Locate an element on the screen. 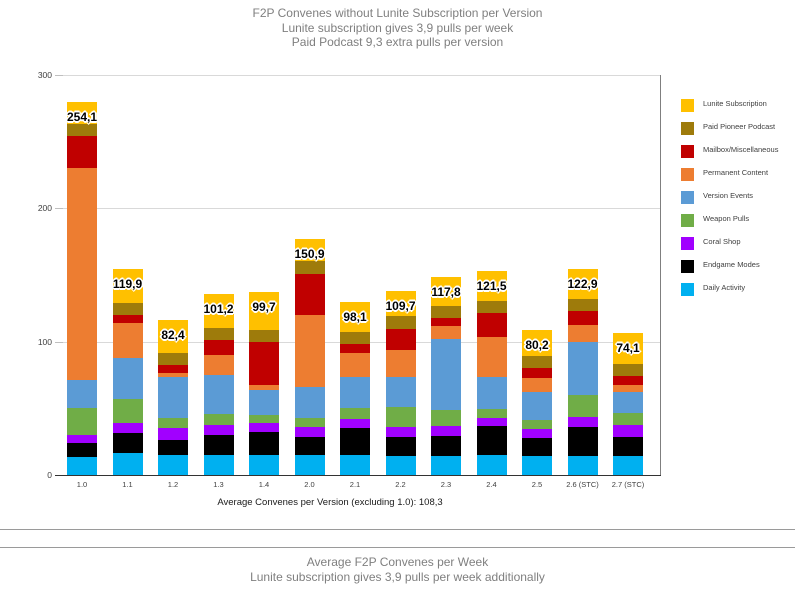 The image size is (795, 603). bar-segment-1.0-permanent-content is located at coordinates (82, 274).